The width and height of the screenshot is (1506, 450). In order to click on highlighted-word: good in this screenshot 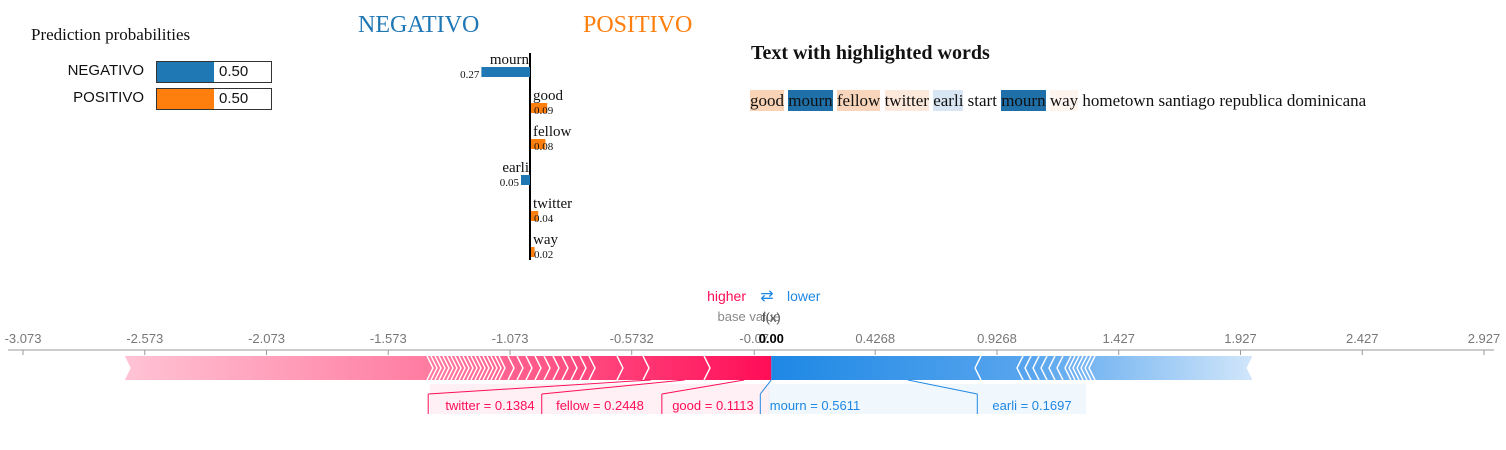, I will do `click(767, 100)`.